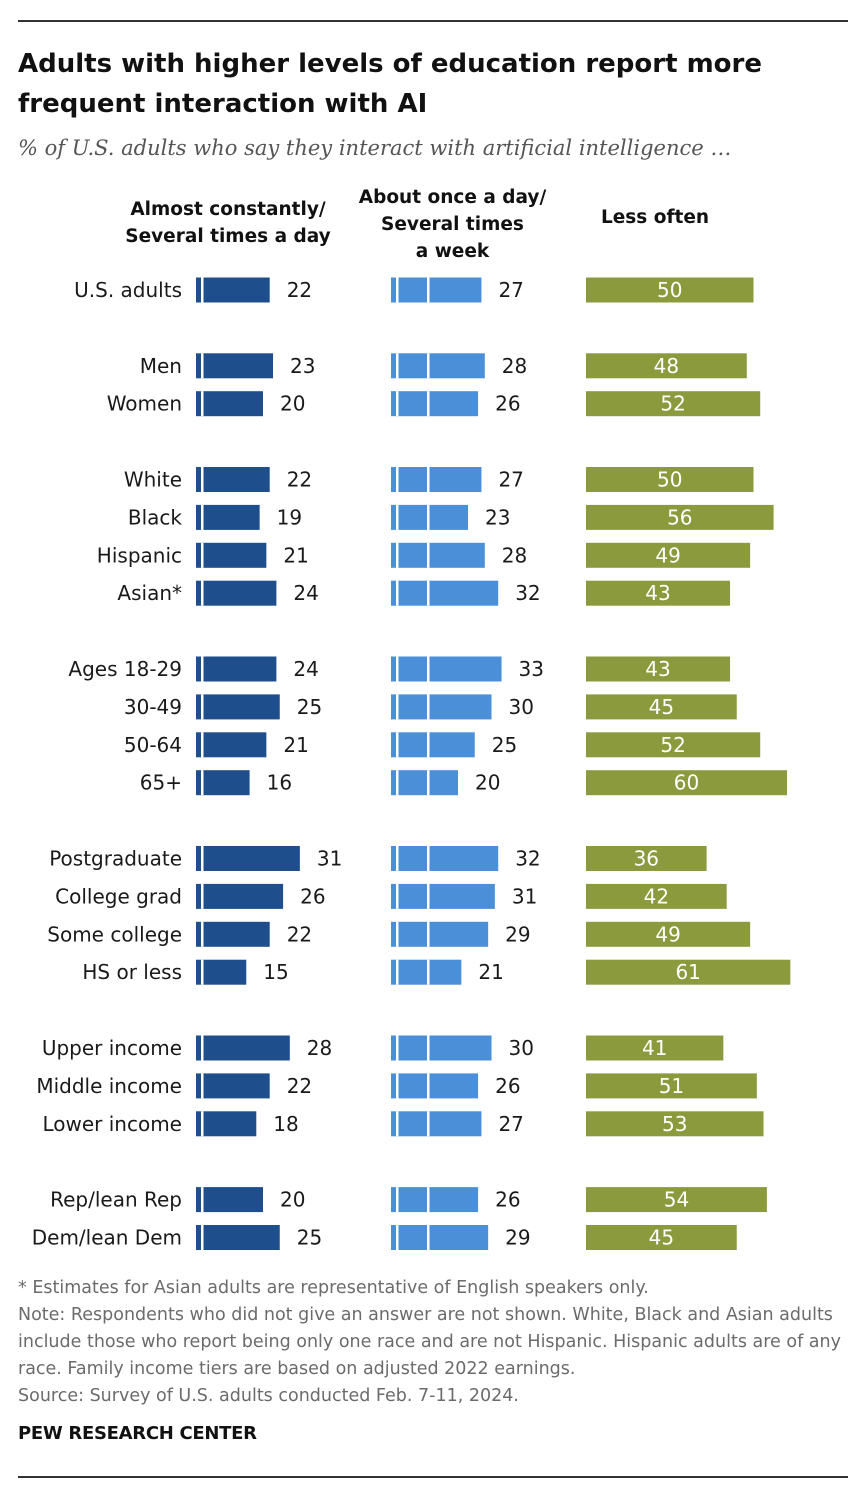 The height and width of the screenshot is (1500, 861). Describe the element at coordinates (452, 224) in the screenshot. I see `column-header-daily: About once a day/Several times a week` at that location.